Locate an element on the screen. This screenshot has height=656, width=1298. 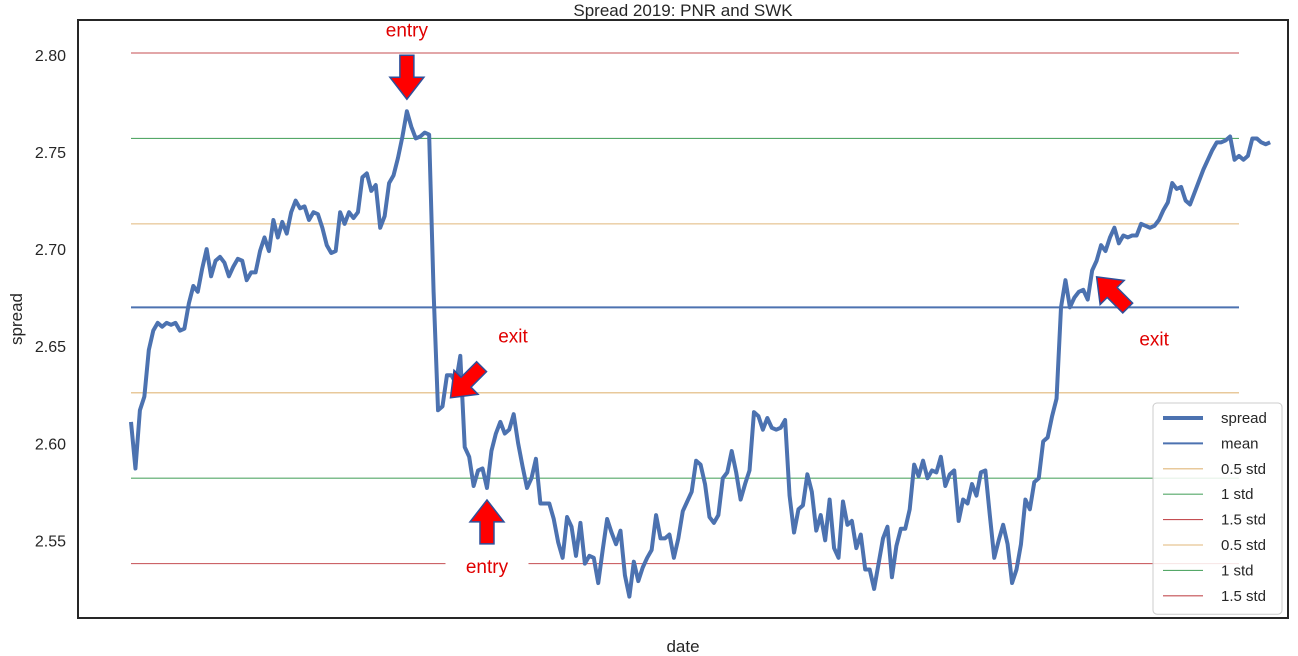
x-axis-label: date is located at coordinates (682, 646).